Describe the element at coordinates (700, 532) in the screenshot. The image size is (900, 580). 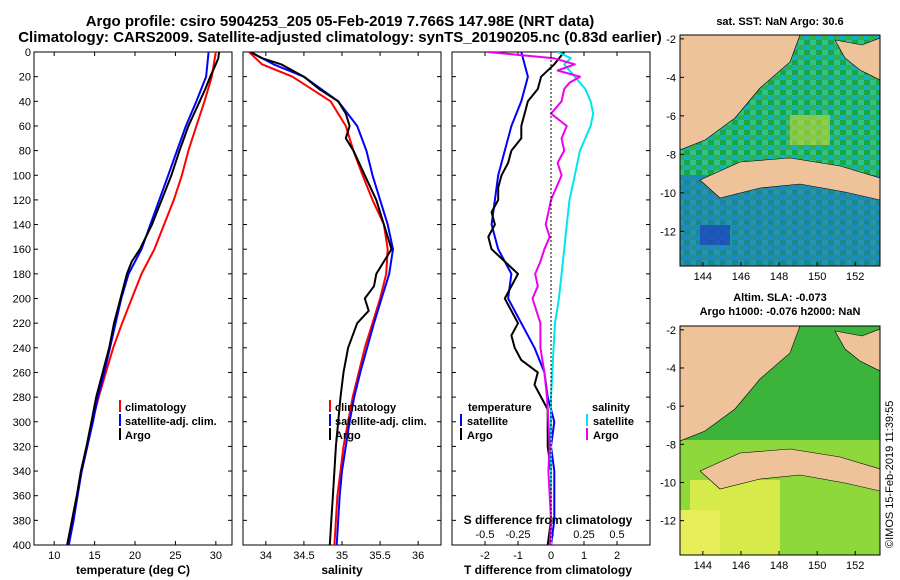
I see `sla-peak-patch` at that location.